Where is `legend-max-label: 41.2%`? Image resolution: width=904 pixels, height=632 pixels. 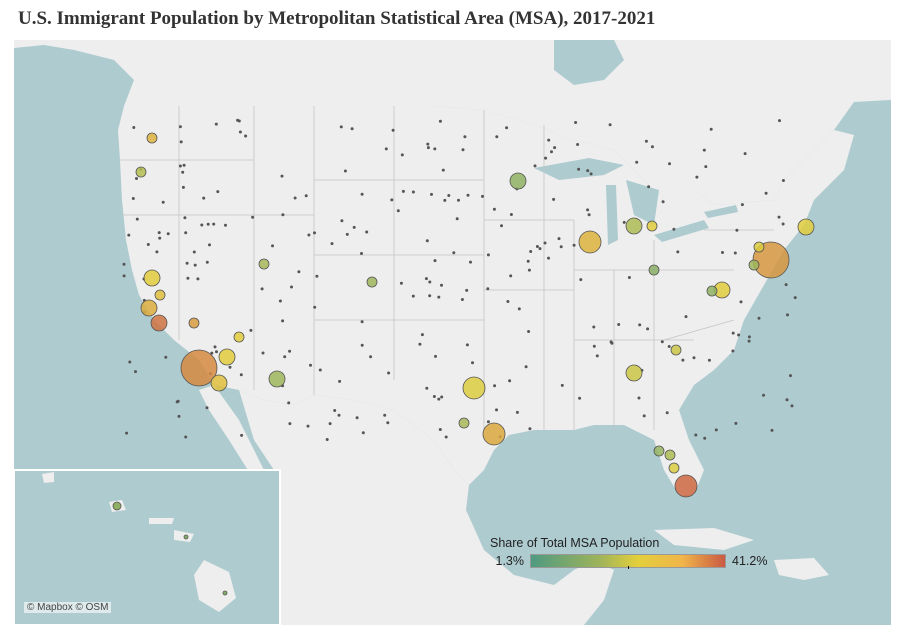
legend-max-label: 41.2% is located at coordinates (750, 561).